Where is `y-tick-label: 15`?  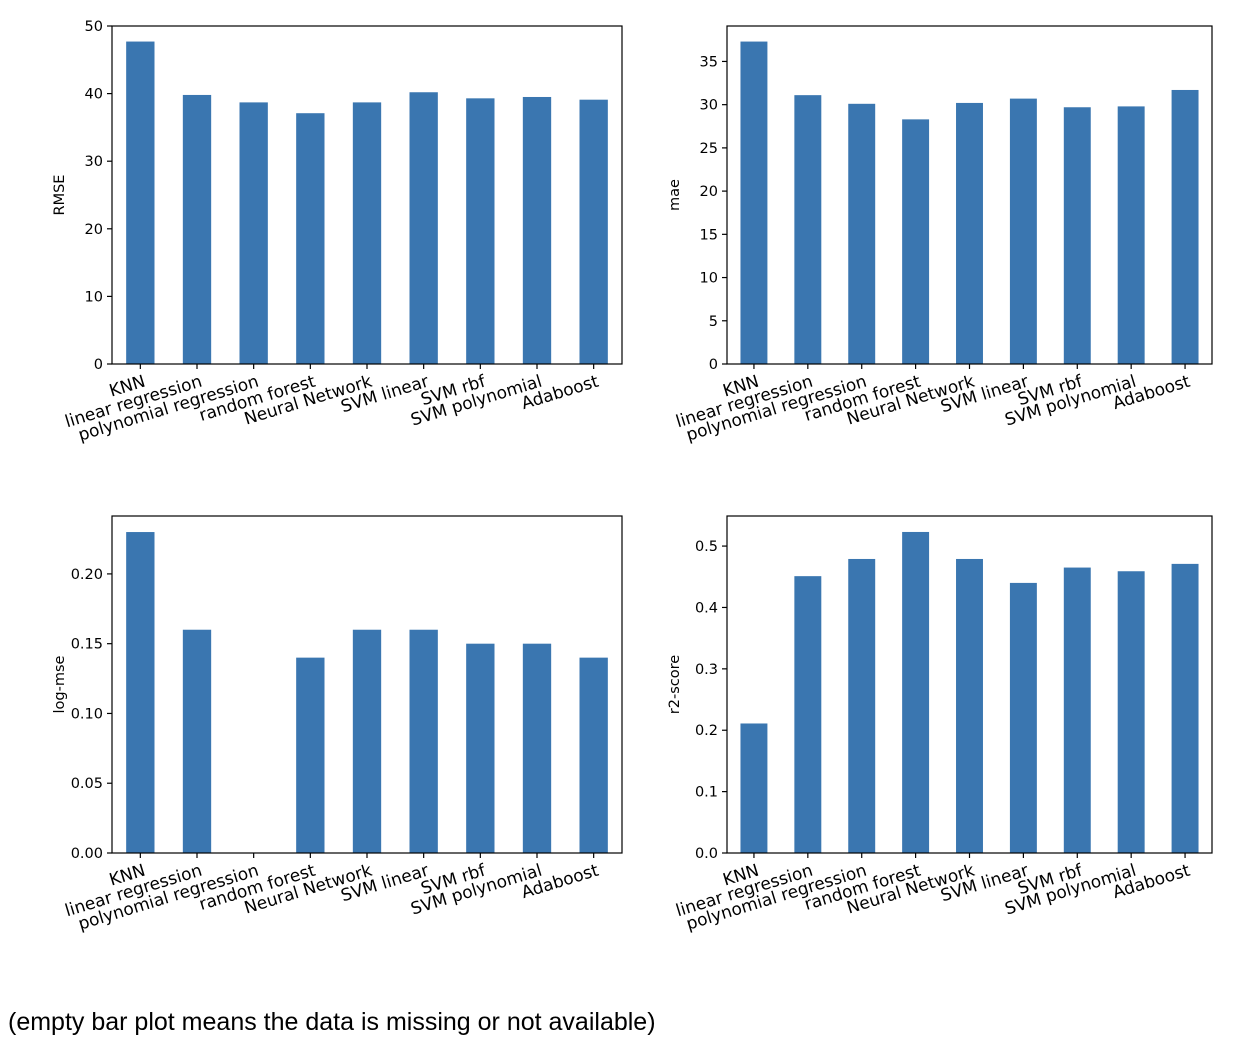 y-tick-label: 15 is located at coordinates (709, 235).